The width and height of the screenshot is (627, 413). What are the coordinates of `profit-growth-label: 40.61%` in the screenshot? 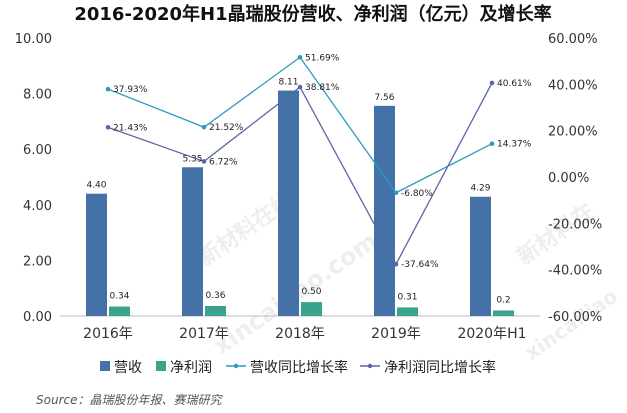 It's located at (514, 84).